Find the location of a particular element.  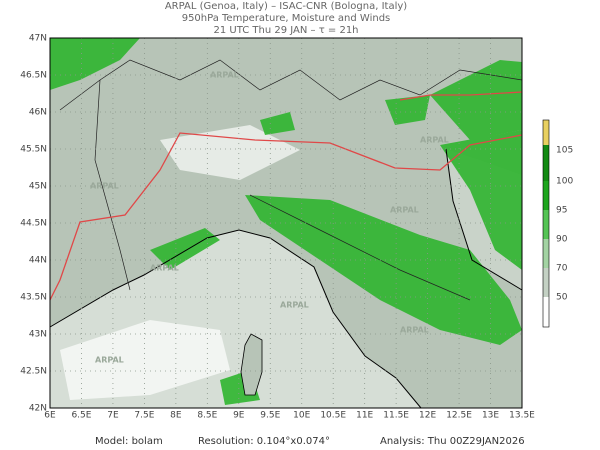

colorbar-label: 90 is located at coordinates (562, 240).